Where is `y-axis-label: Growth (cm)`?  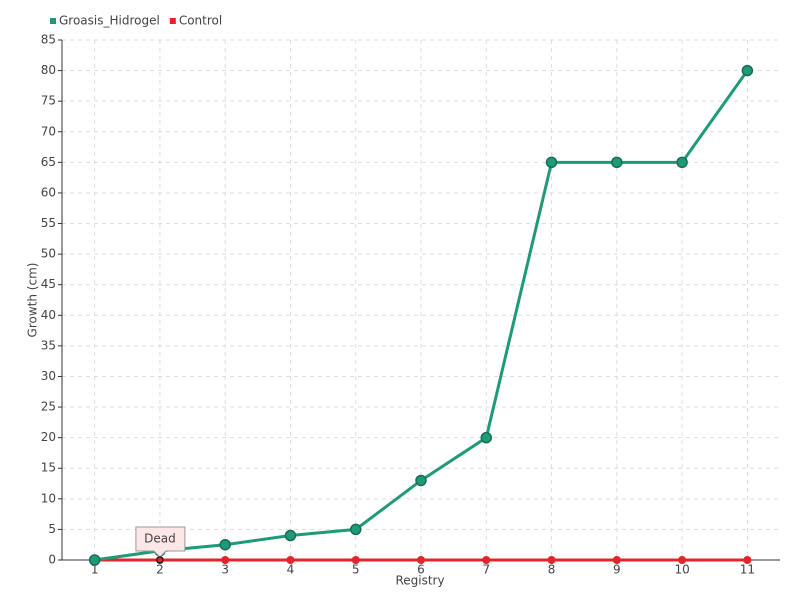
y-axis-label: Growth (cm) is located at coordinates (33, 300).